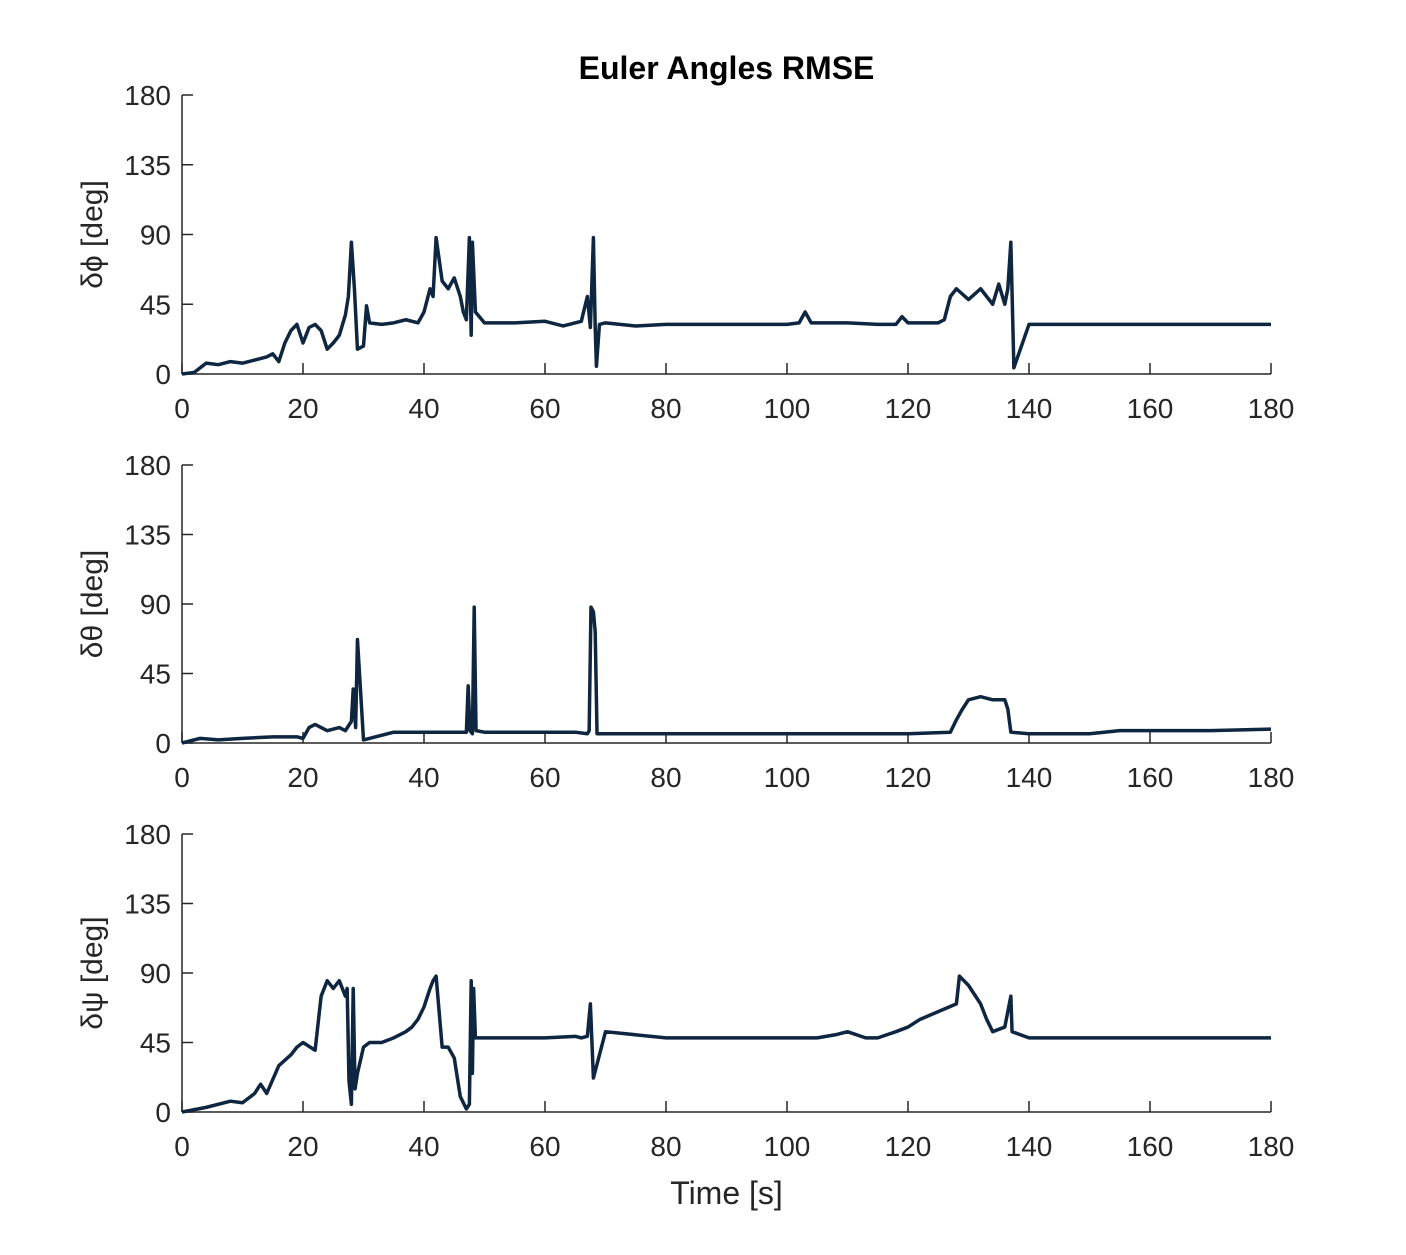 The image size is (1406, 1255). I want to click on x-axis-label: Time [s], so click(726, 1193).